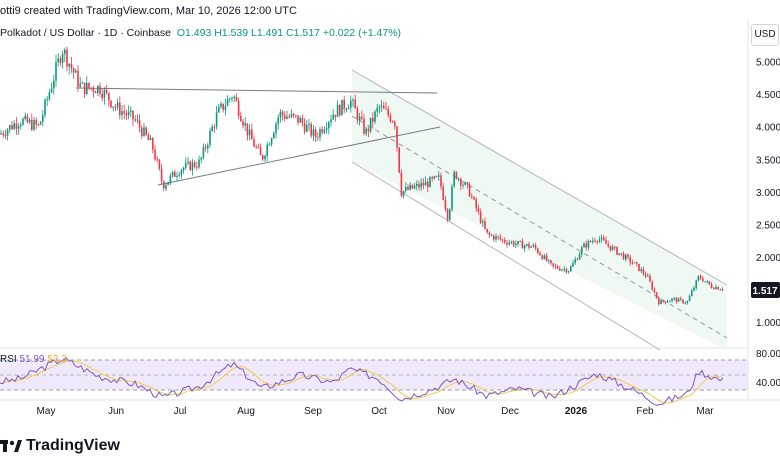 This screenshot has width=780, height=475. Describe the element at coordinates (768, 128) in the screenshot. I see `price-tick-label: 4.000` at that location.